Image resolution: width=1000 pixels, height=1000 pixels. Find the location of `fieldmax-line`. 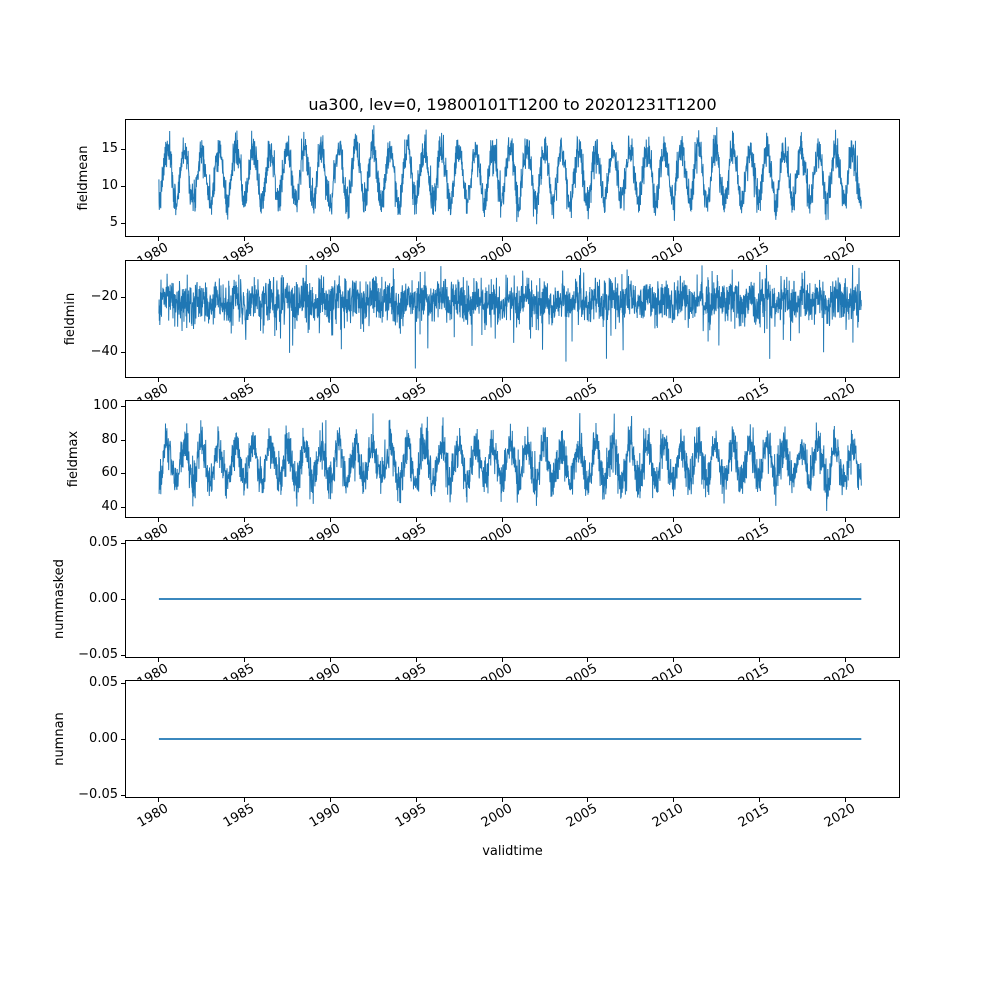

fieldmax-line is located at coordinates (510, 462).